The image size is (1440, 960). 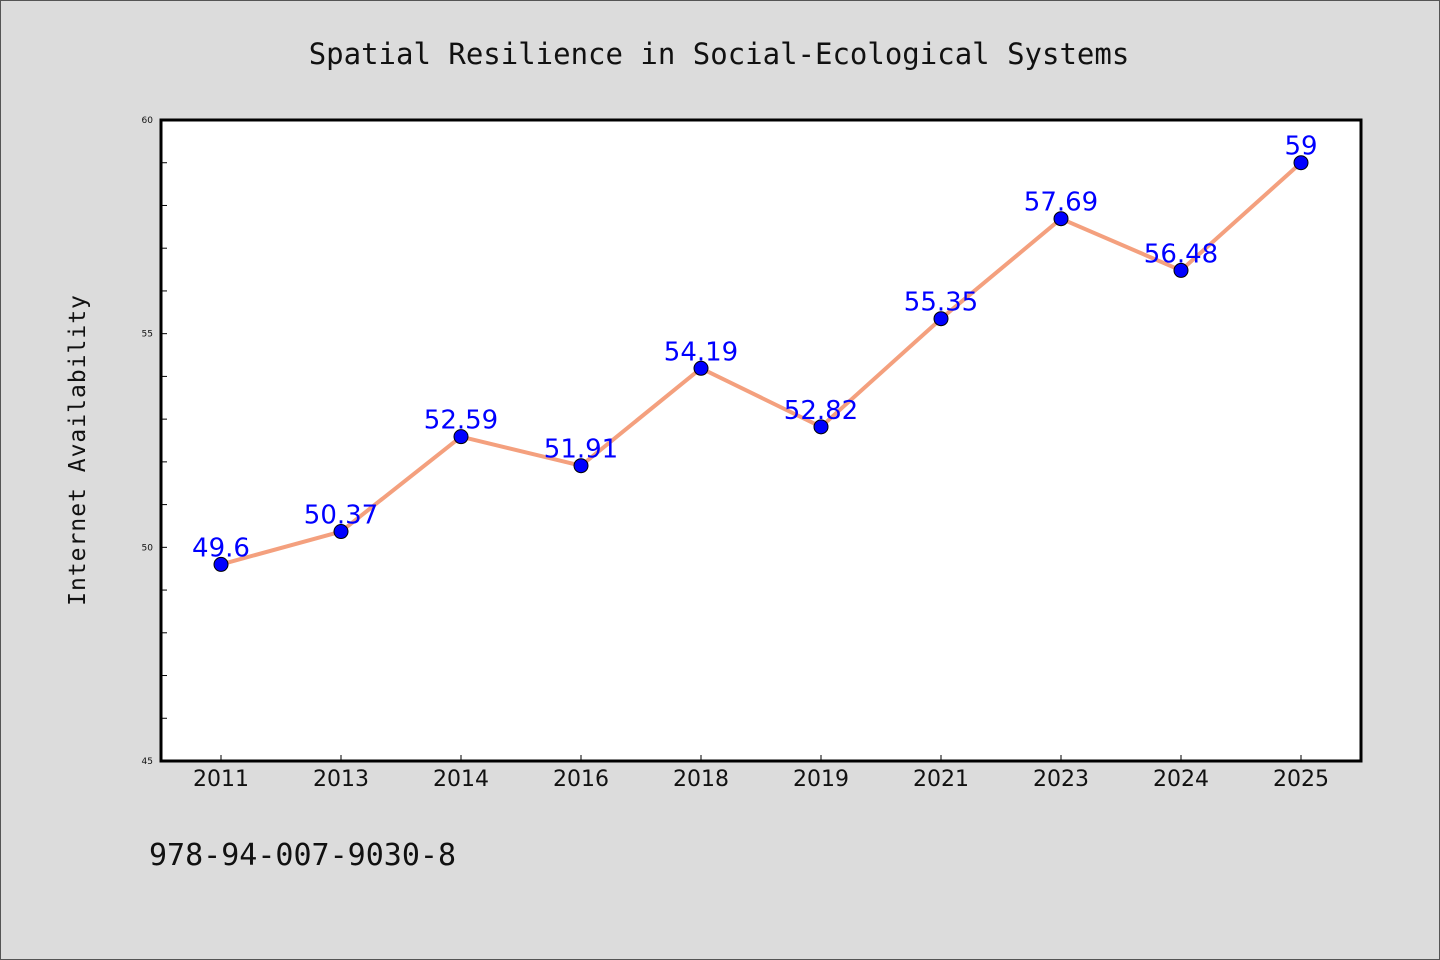 What do you see at coordinates (1300, 147) in the screenshot?
I see `data-label: 59` at bounding box center [1300, 147].